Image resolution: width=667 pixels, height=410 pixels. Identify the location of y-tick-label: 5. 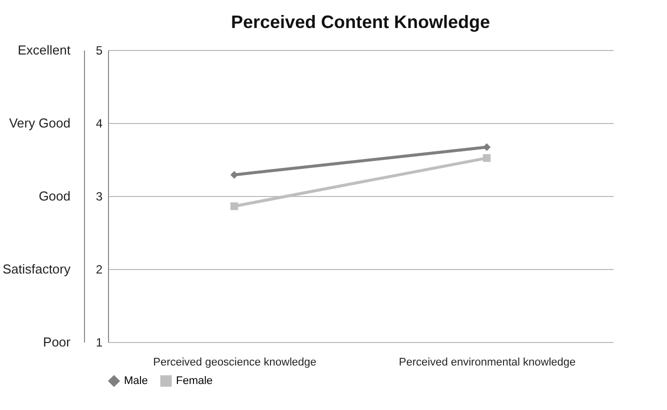
(99, 51).